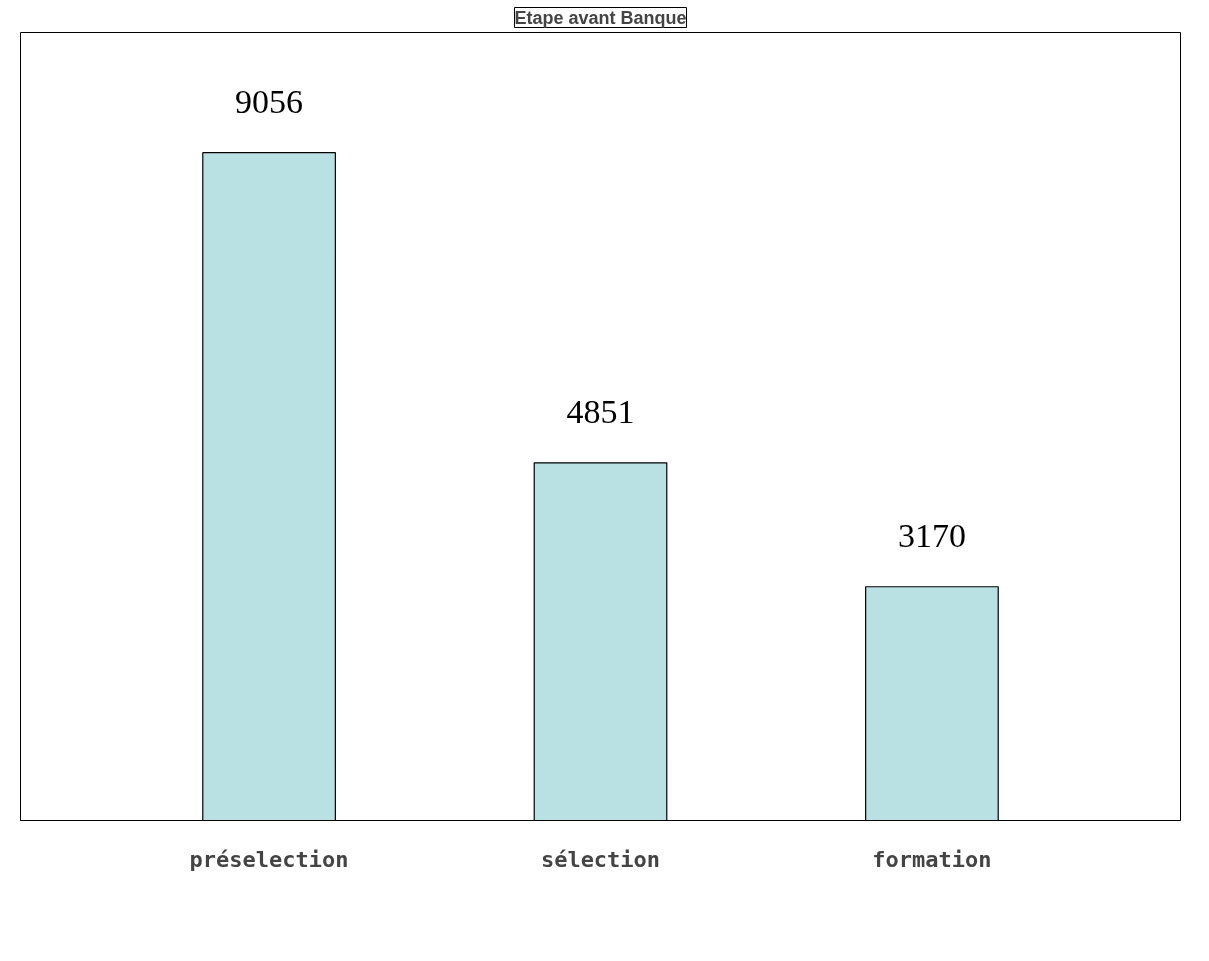 This screenshot has height=961, width=1209. I want to click on x-tick-label: sélection, so click(600, 859).